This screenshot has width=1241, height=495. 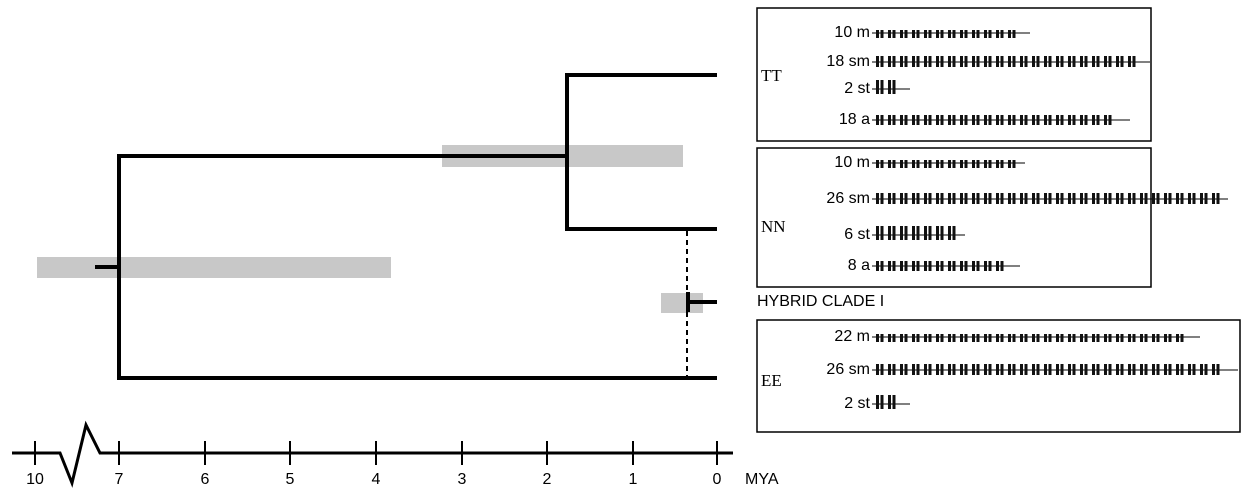 What do you see at coordinates (290, 479) in the screenshot?
I see `axis-tick-label: 5` at bounding box center [290, 479].